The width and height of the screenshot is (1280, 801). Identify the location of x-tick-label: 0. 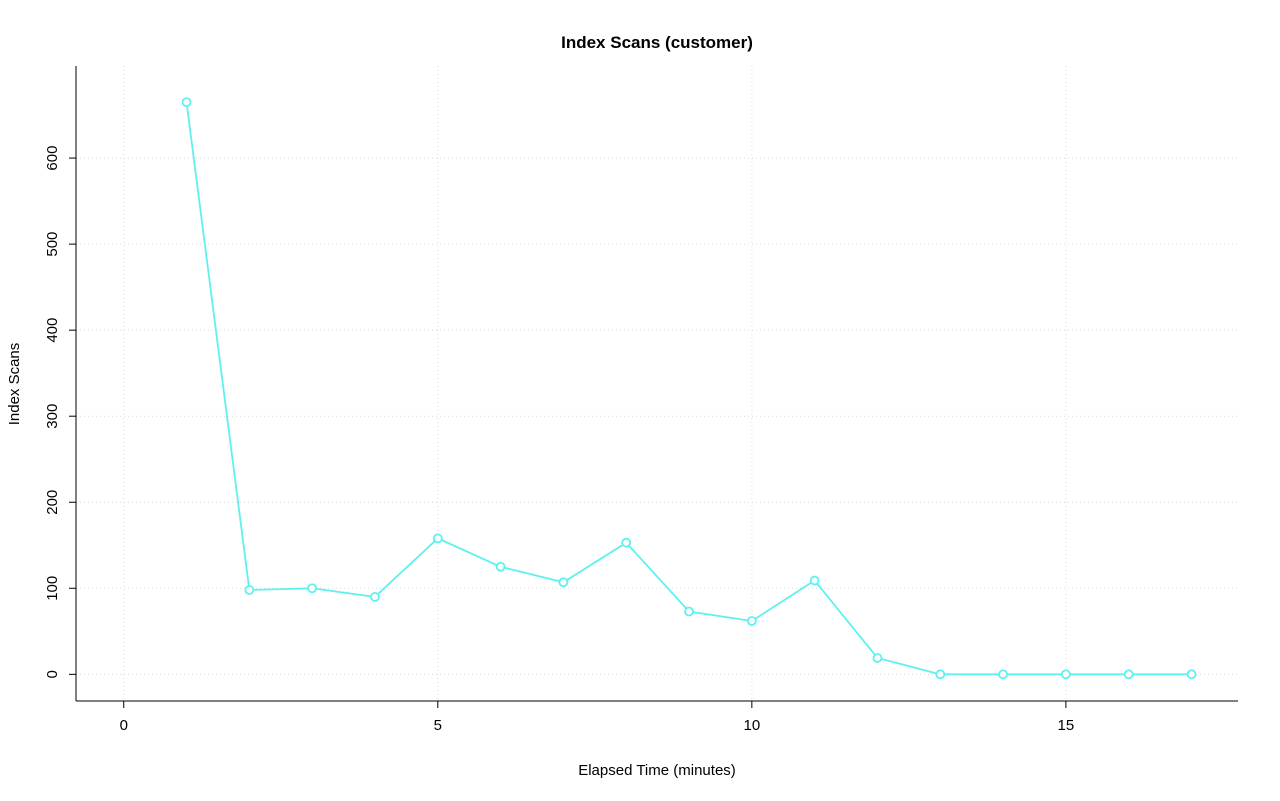
(124, 725).